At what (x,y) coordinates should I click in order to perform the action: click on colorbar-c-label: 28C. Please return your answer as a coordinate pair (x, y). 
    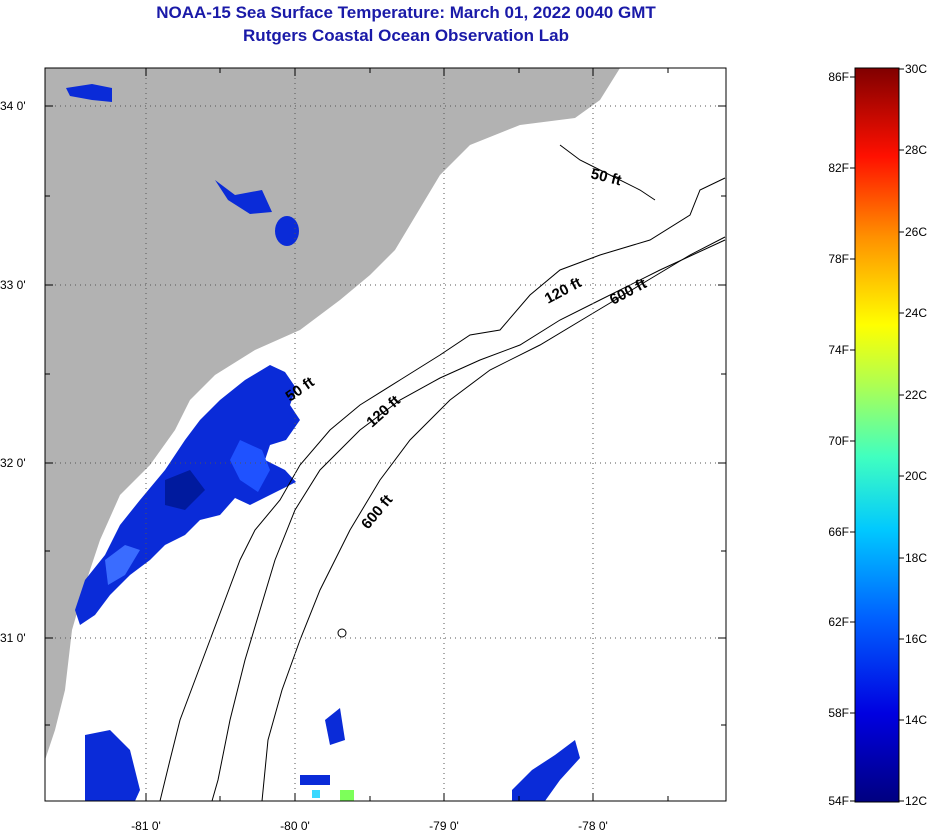
    Looking at the image, I should click on (916, 150).